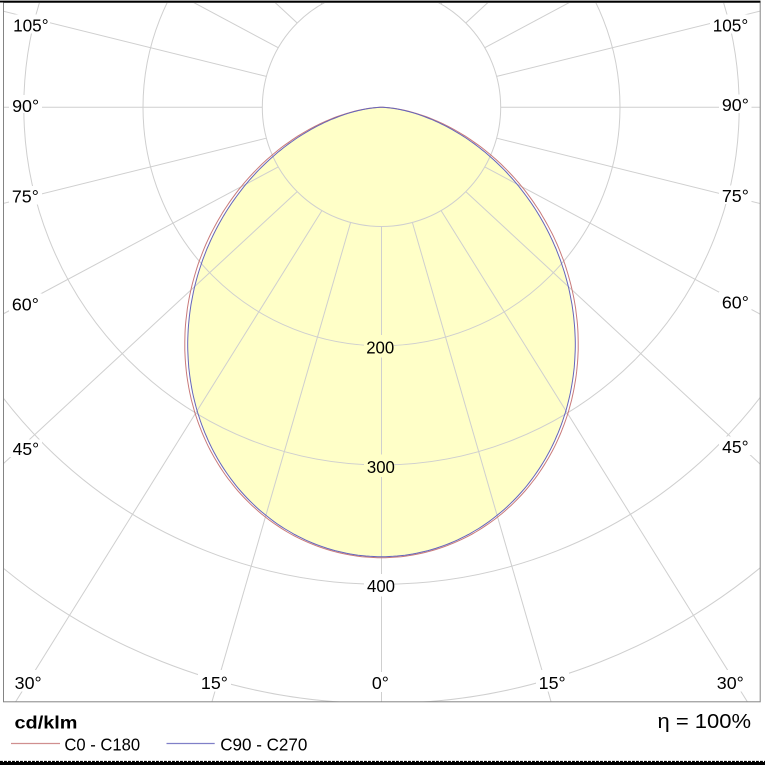  Describe the element at coordinates (263, 744) in the screenshot. I see `svg-text: C90 - C270` at that location.